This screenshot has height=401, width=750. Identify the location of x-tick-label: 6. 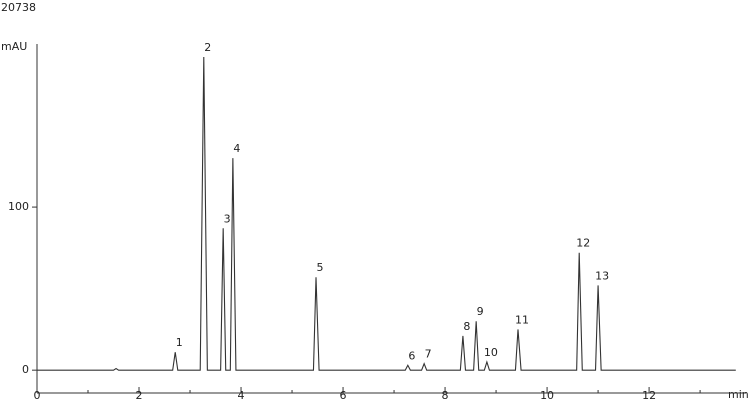
(343, 395).